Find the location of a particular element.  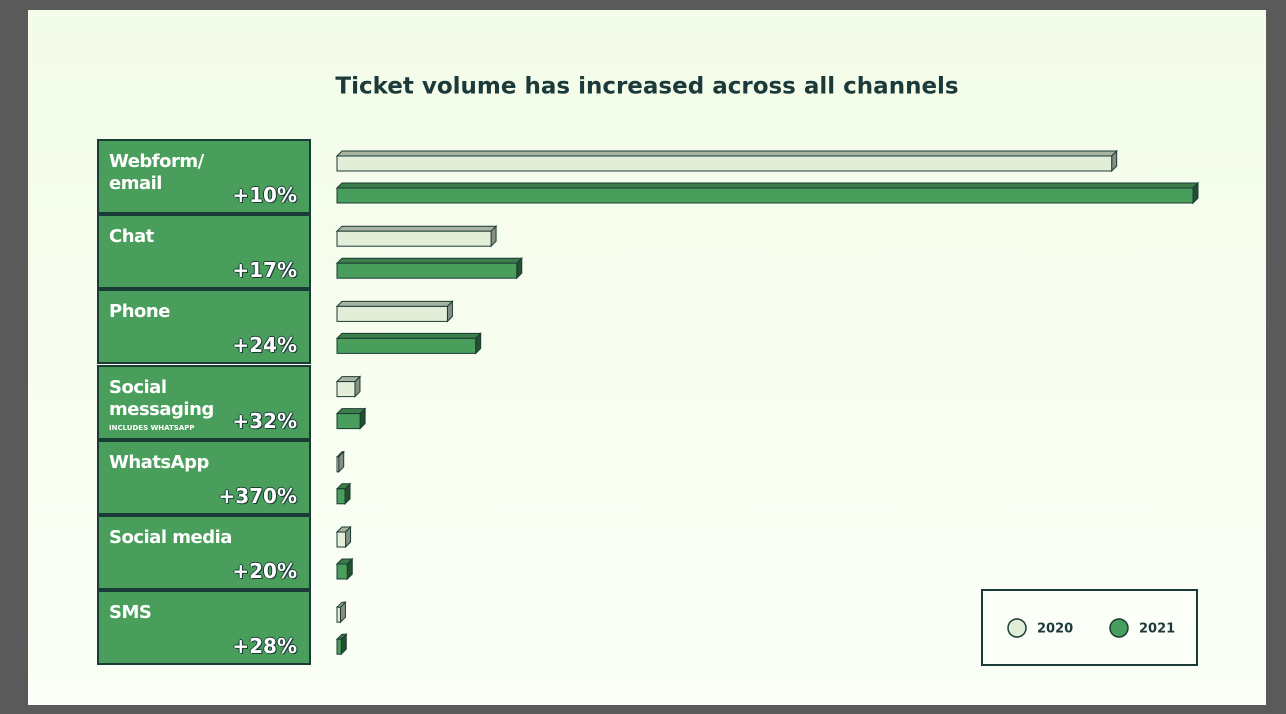

category-box: Chat +17% is located at coordinates (204, 252).